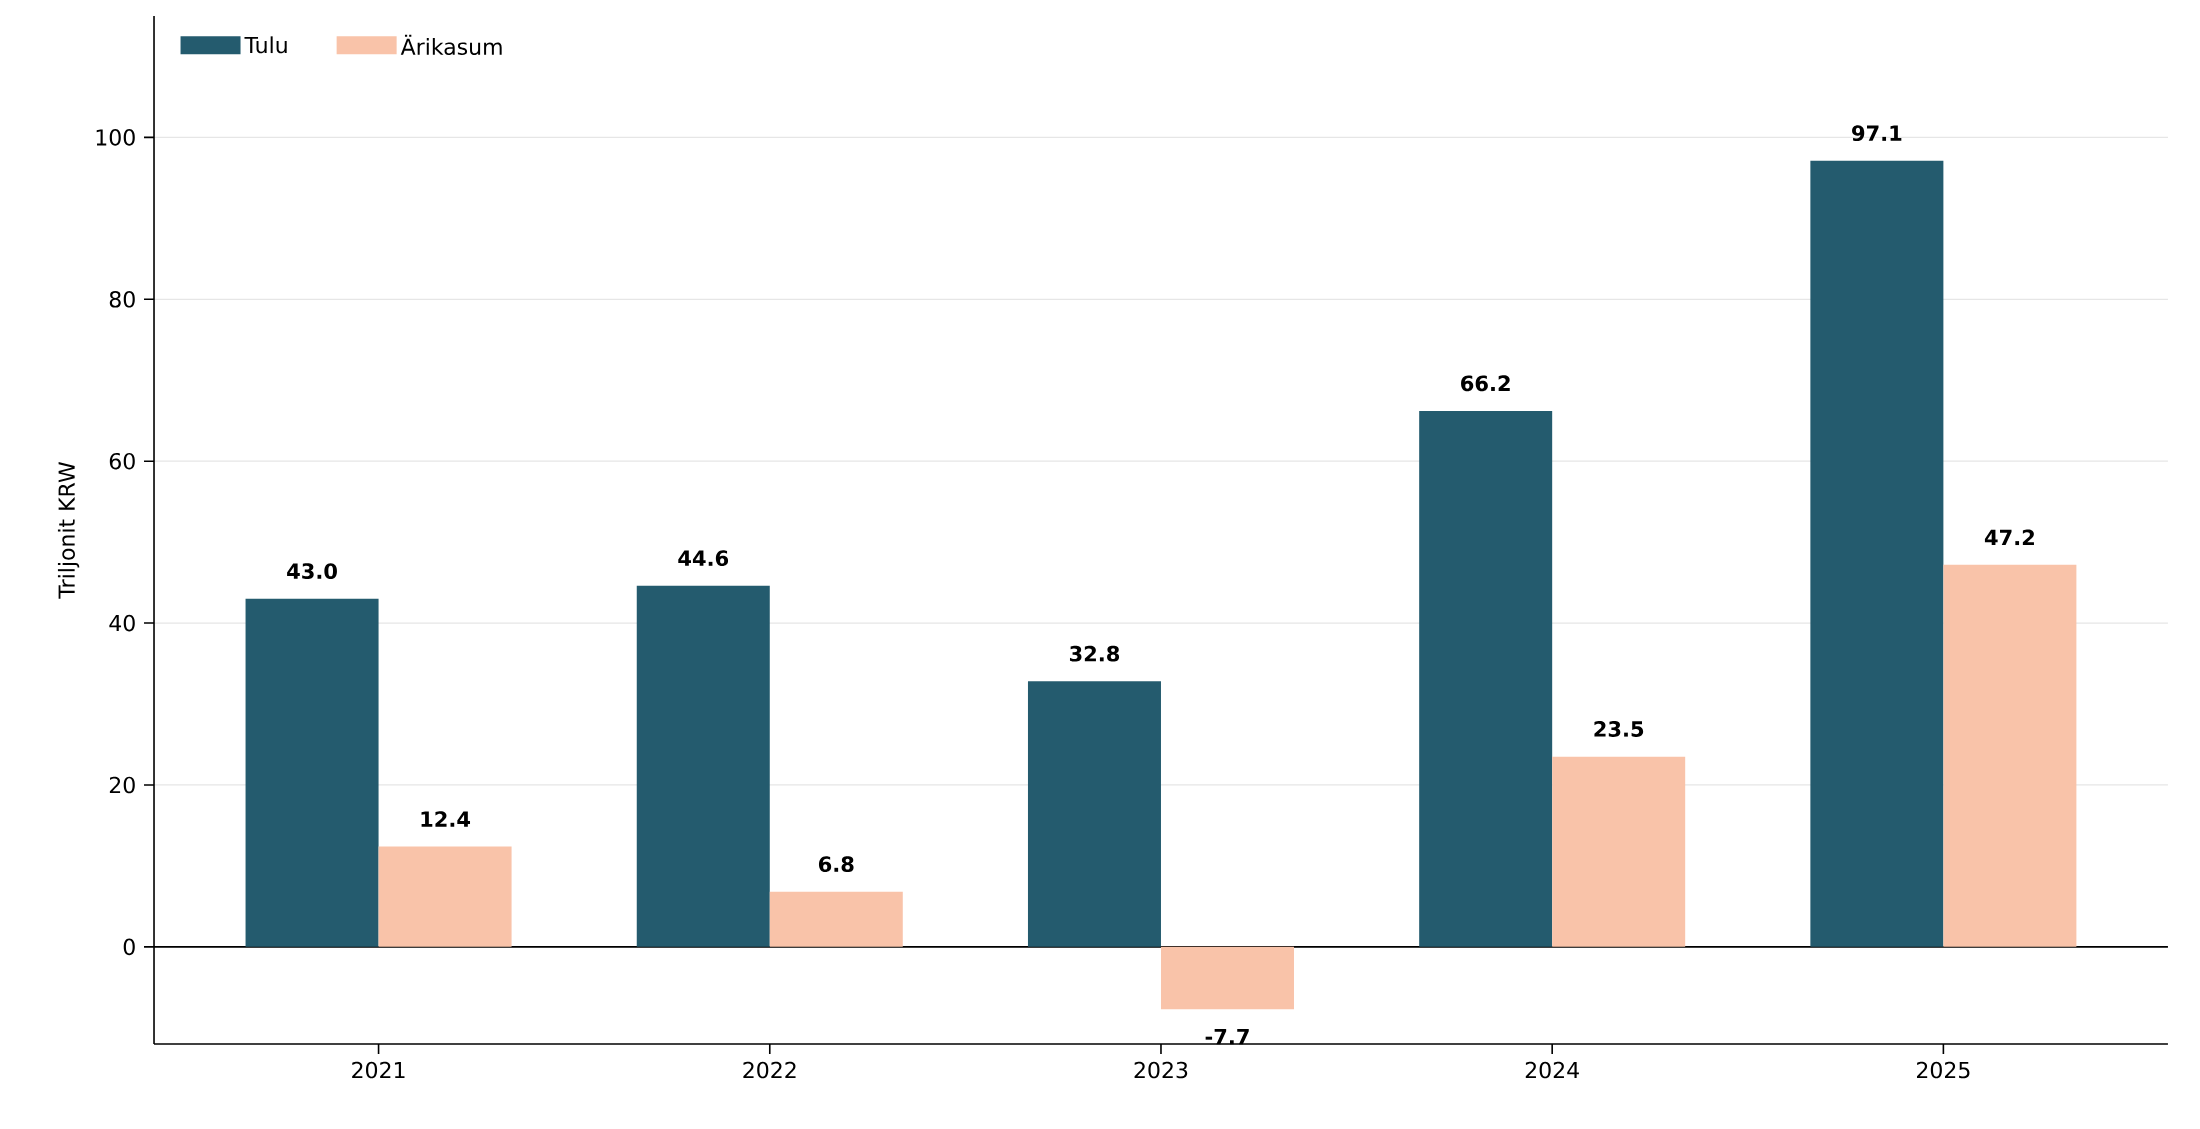  What do you see at coordinates (1552, 1070) in the screenshot?
I see `x-tick-label: 2024` at bounding box center [1552, 1070].